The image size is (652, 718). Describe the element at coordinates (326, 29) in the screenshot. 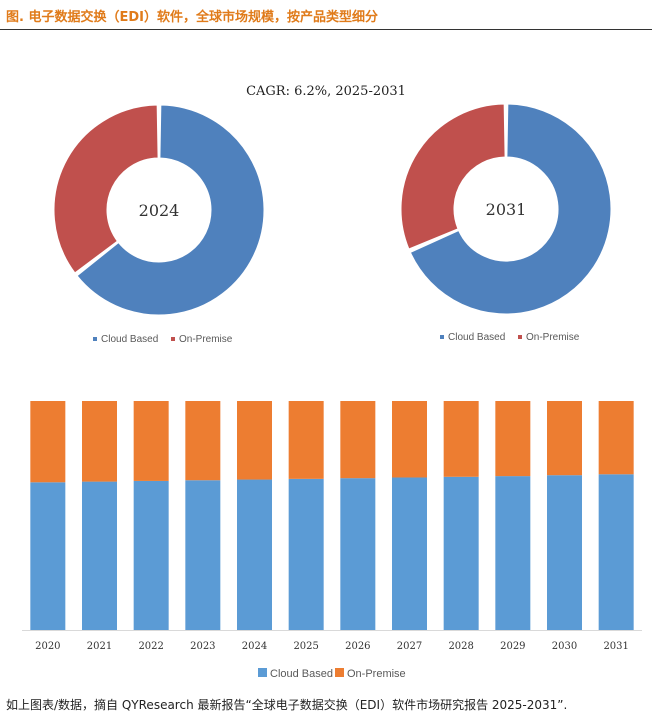

I see `header-divider` at that location.